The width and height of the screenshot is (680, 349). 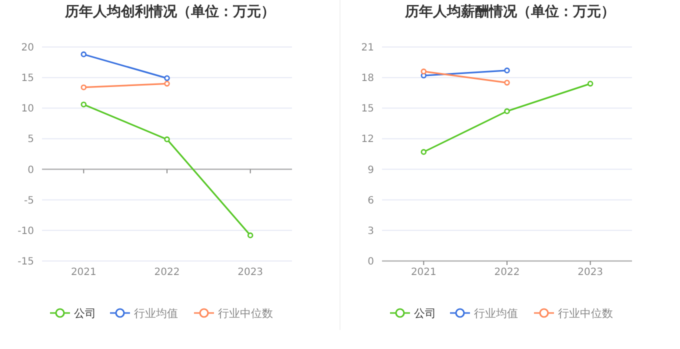 I want to click on y-tick-label: 5, so click(x=31, y=140).